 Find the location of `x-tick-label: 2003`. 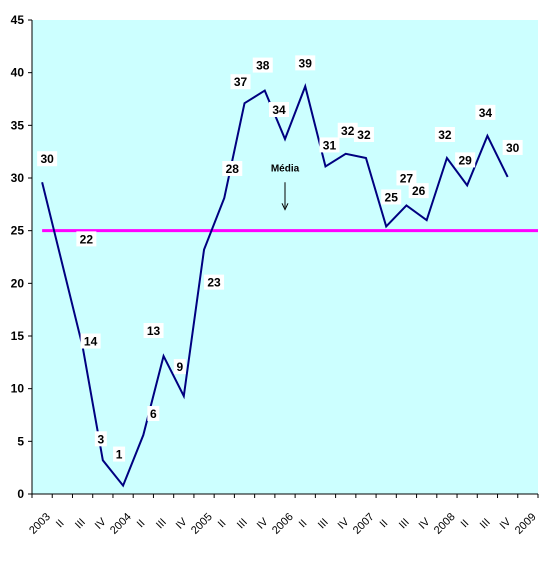

x-tick-label: 2003 is located at coordinates (40, 524).